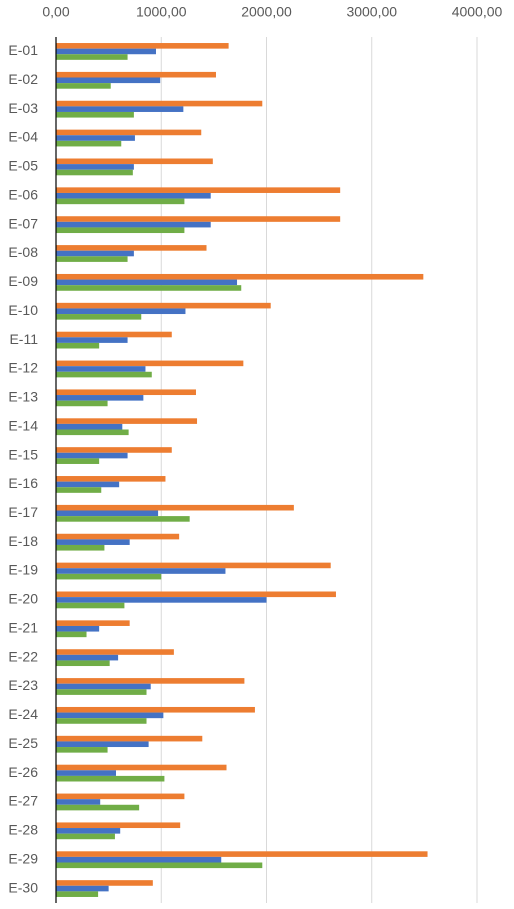 The width and height of the screenshot is (514, 909). I want to click on y-tick-label: E-15, so click(23, 454).